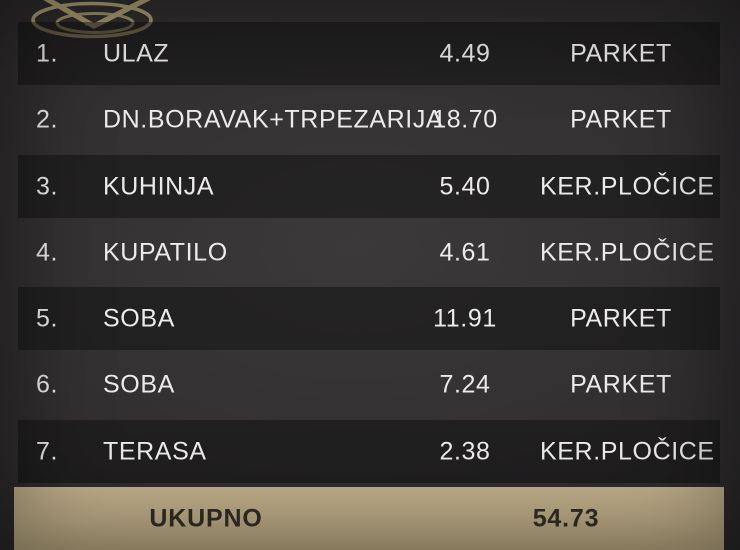 The image size is (740, 550). What do you see at coordinates (369, 518) in the screenshot?
I see `total-row: UKUPNO 54.73` at bounding box center [369, 518].